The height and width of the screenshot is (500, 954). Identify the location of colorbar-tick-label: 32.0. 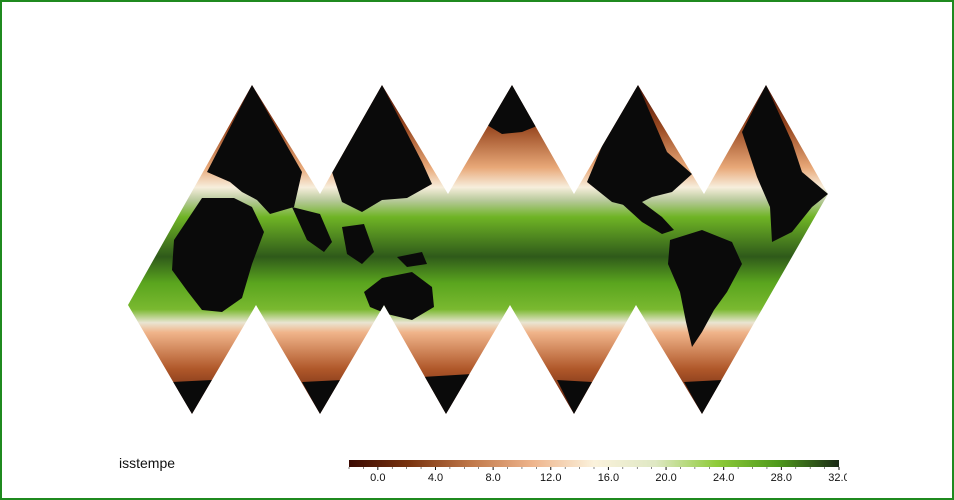
(837, 477).